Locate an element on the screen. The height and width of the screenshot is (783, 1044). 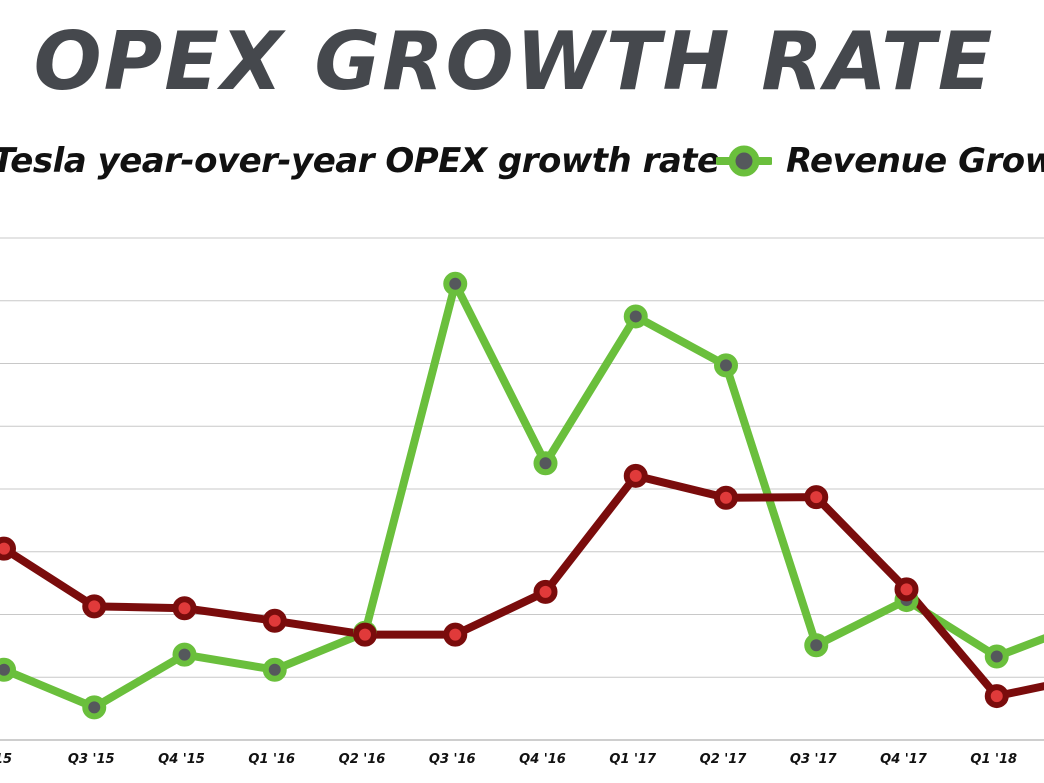
x-tick-label-7: Q1 '17 is located at coordinates (633, 759).